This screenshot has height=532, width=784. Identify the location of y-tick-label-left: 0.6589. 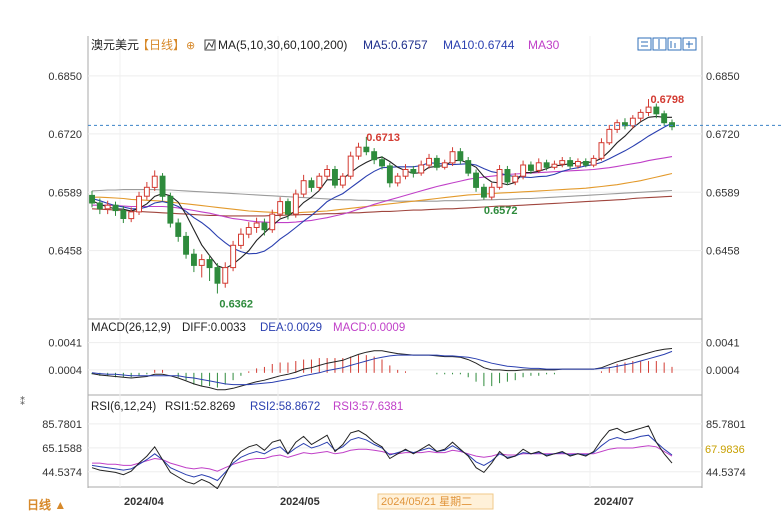
(65, 193).